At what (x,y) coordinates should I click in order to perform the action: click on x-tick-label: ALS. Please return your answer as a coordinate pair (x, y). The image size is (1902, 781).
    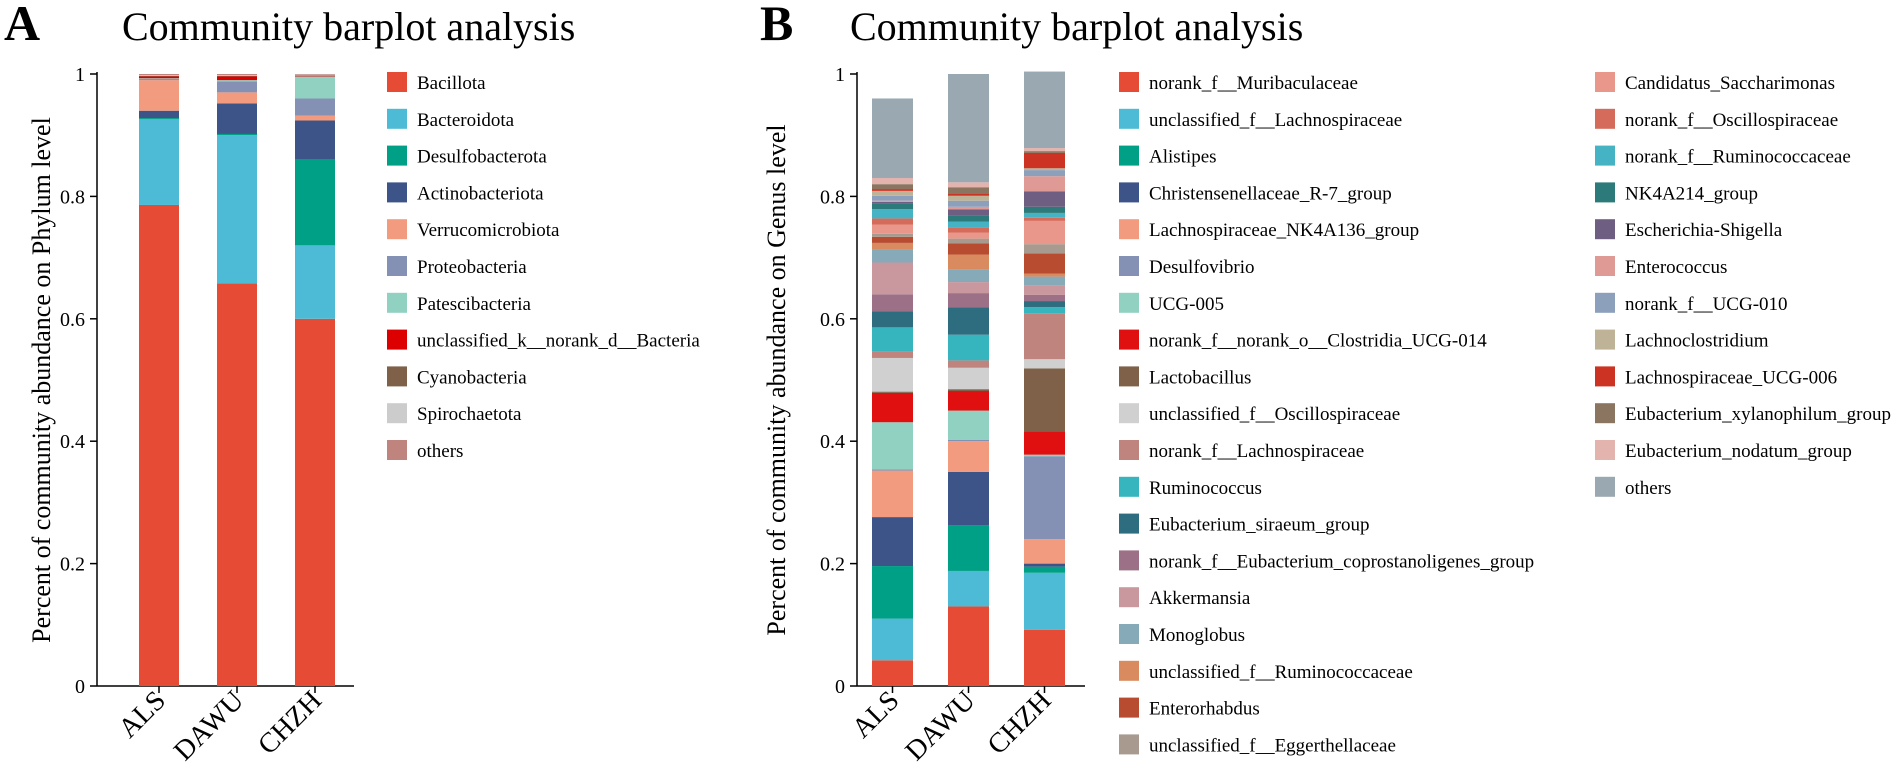
    Looking at the image, I should click on (142, 714).